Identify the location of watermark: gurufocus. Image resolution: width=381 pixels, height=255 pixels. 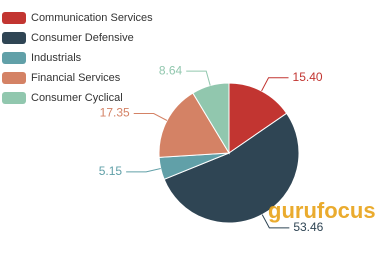
(322, 210).